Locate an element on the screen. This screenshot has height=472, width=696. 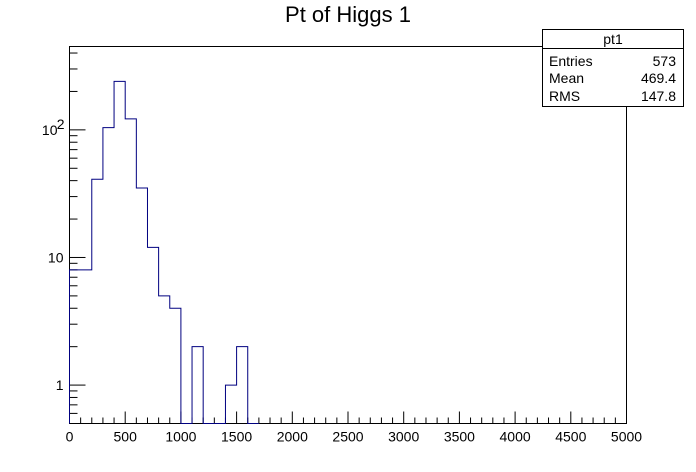
x-tick-label: 0 is located at coordinates (70, 437).